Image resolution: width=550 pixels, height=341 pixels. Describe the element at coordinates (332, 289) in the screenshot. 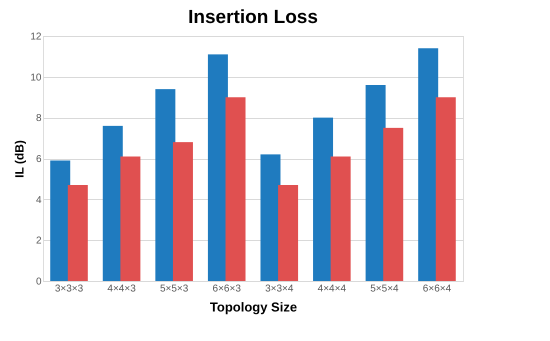

I see `x-tick-label: 4×4×4` at that location.